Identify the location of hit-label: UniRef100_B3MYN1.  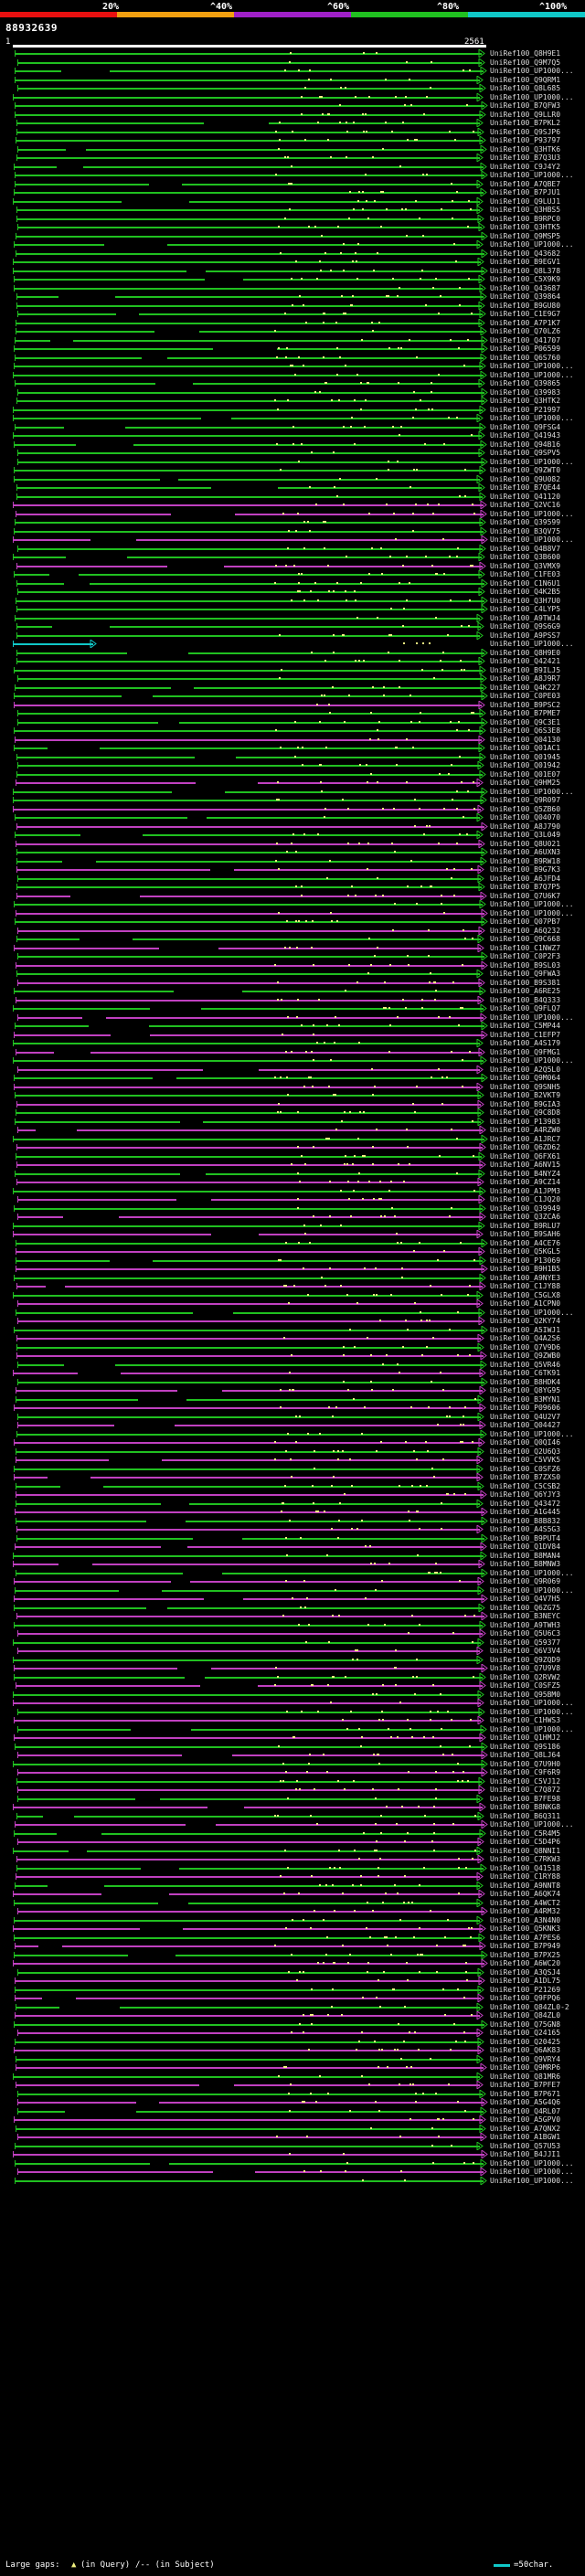
(525, 1399).